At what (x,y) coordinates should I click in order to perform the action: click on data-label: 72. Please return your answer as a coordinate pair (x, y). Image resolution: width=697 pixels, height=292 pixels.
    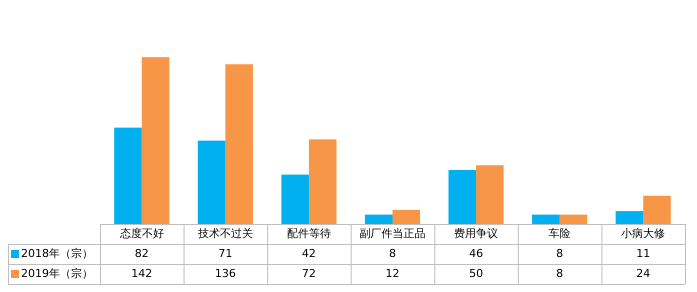
    Looking at the image, I should click on (309, 273).